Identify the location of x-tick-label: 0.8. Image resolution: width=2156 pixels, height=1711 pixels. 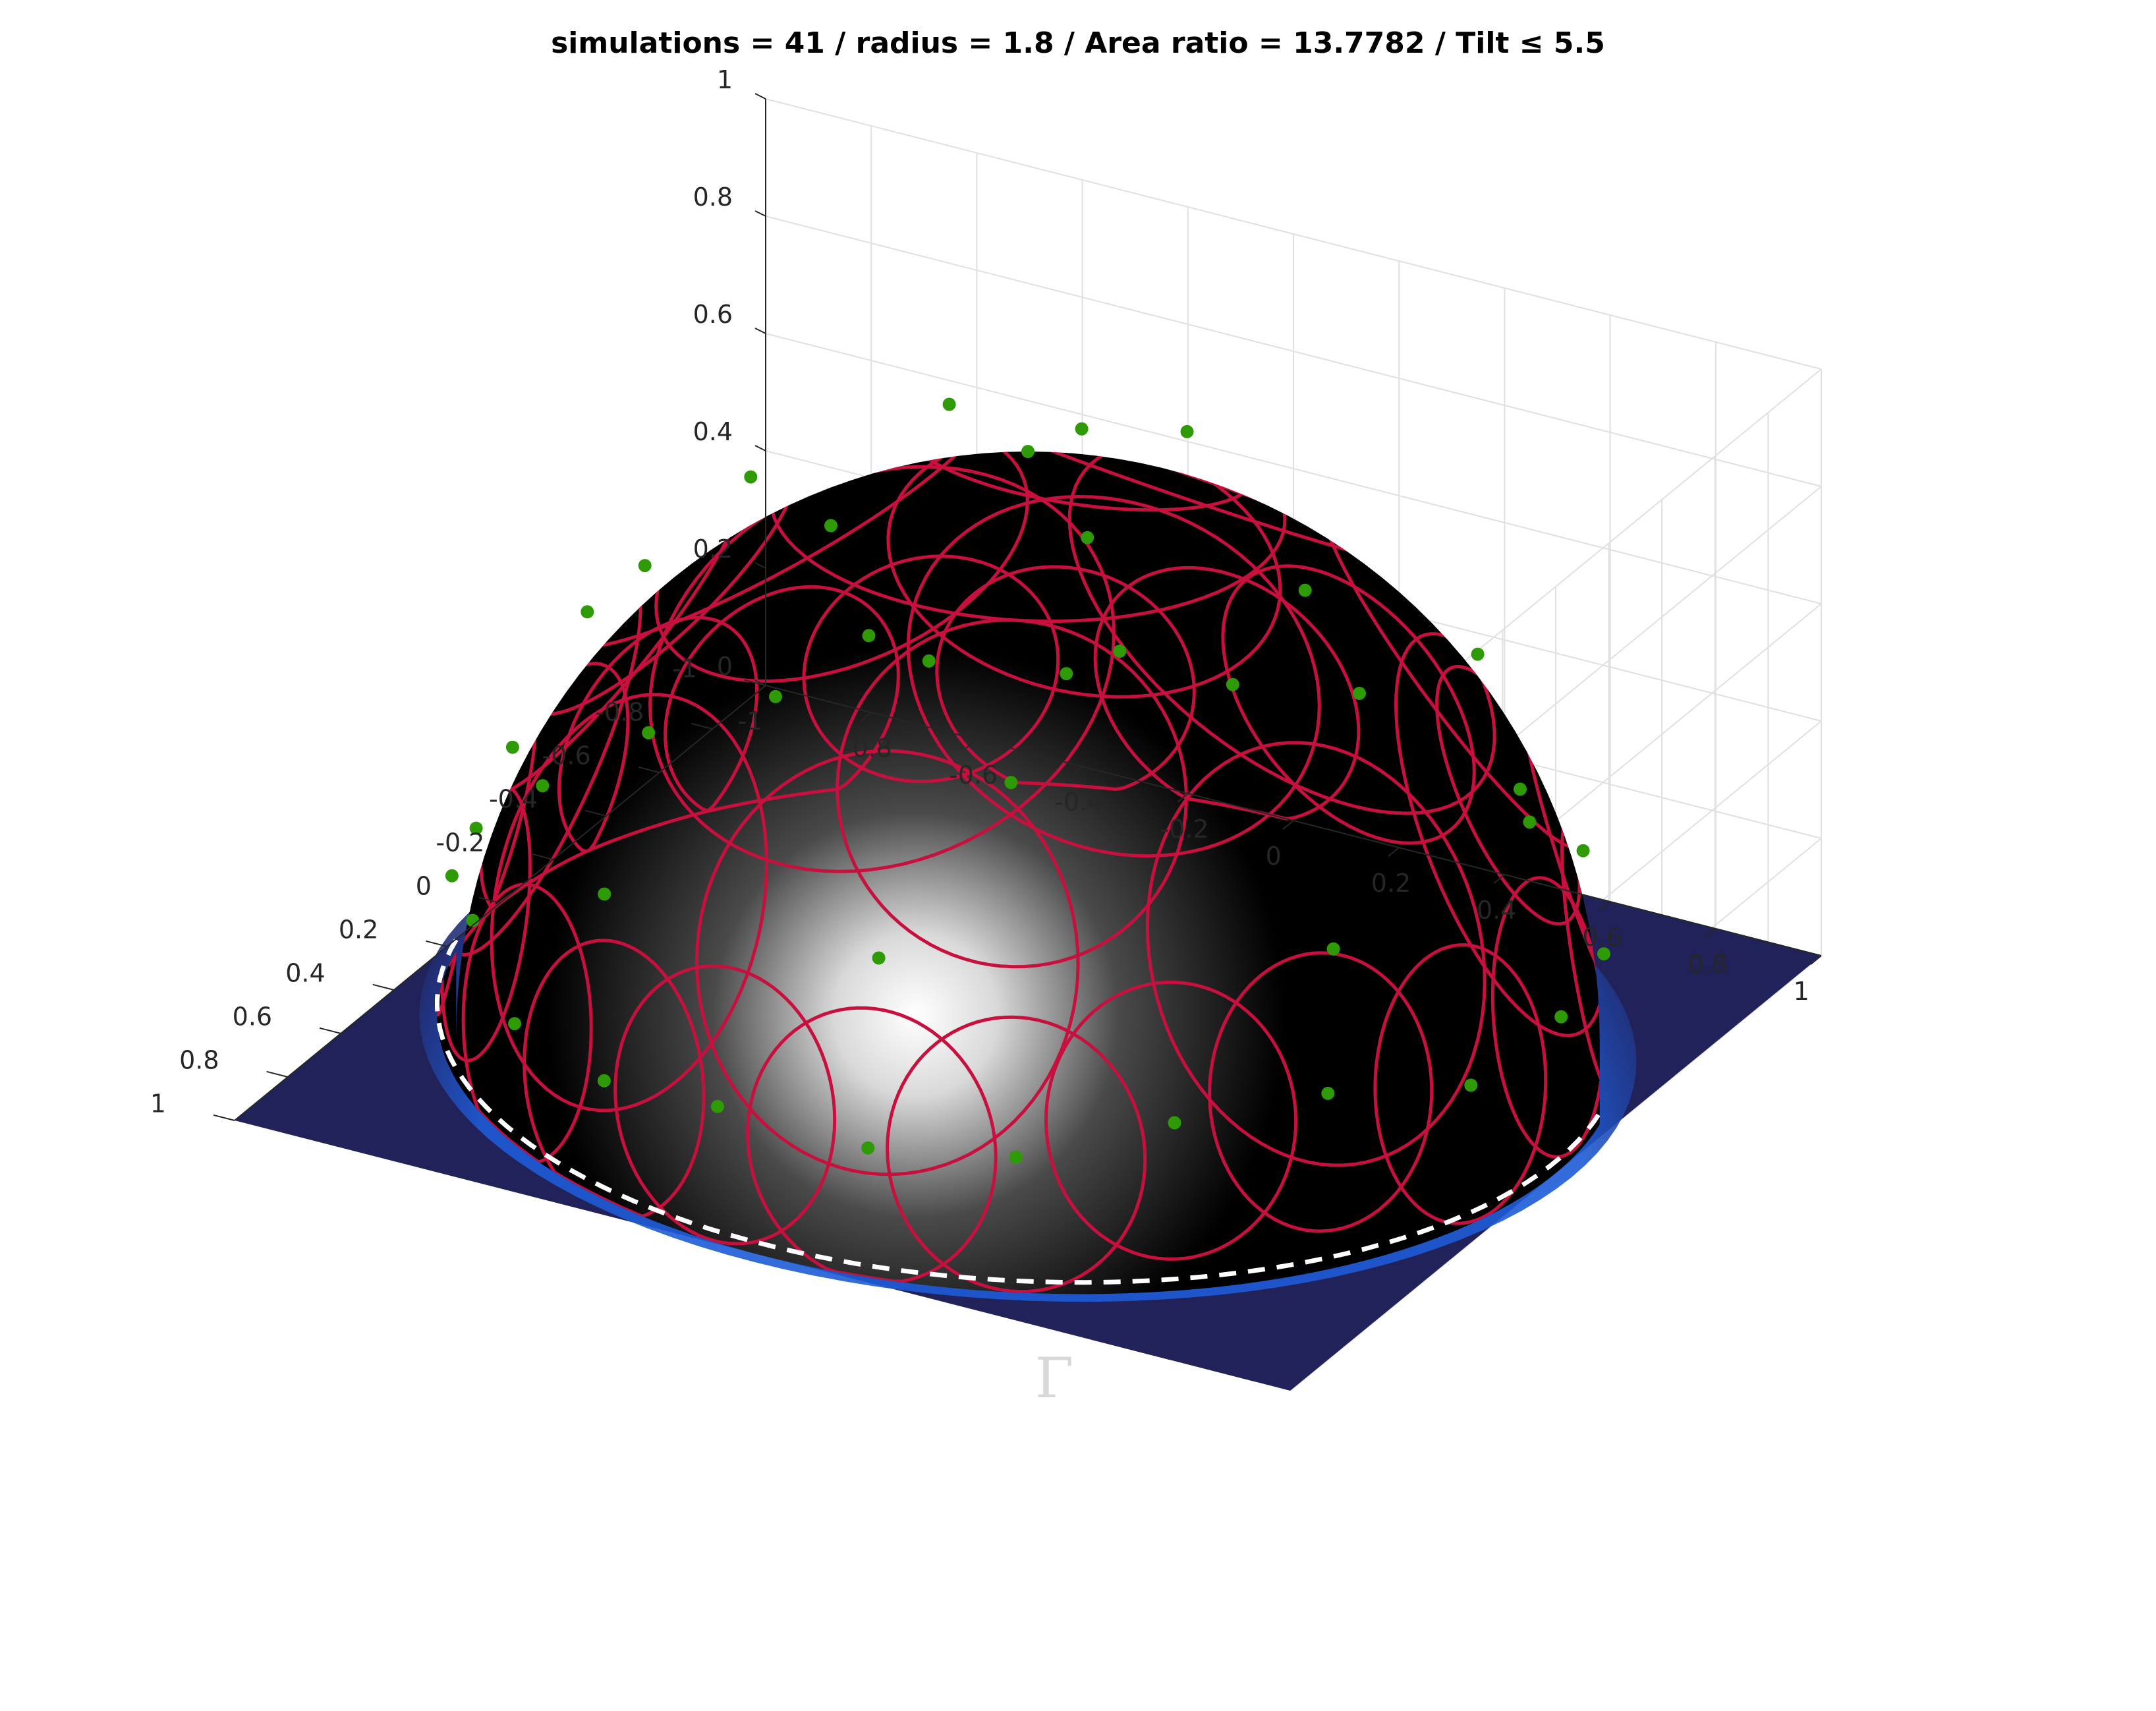
(199, 1059).